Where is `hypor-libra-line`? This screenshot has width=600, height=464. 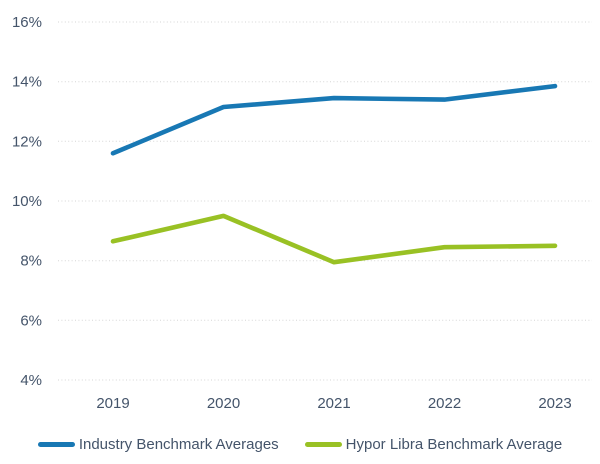 hypor-libra-line is located at coordinates (334, 239).